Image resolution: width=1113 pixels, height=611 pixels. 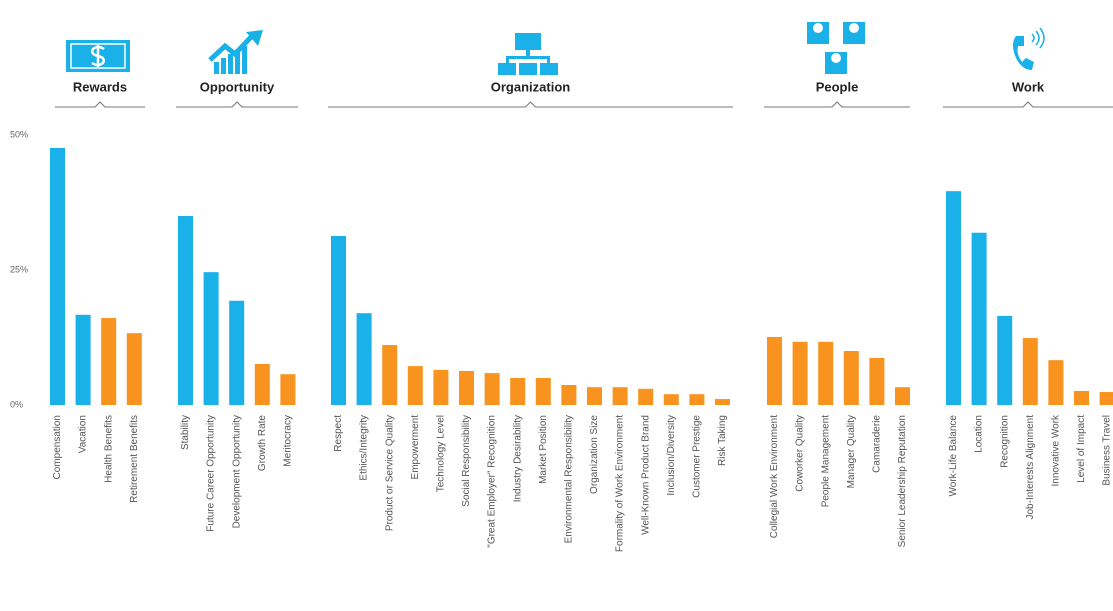 What do you see at coordinates (98, 56) in the screenshot?
I see `rewards-icon` at bounding box center [98, 56].